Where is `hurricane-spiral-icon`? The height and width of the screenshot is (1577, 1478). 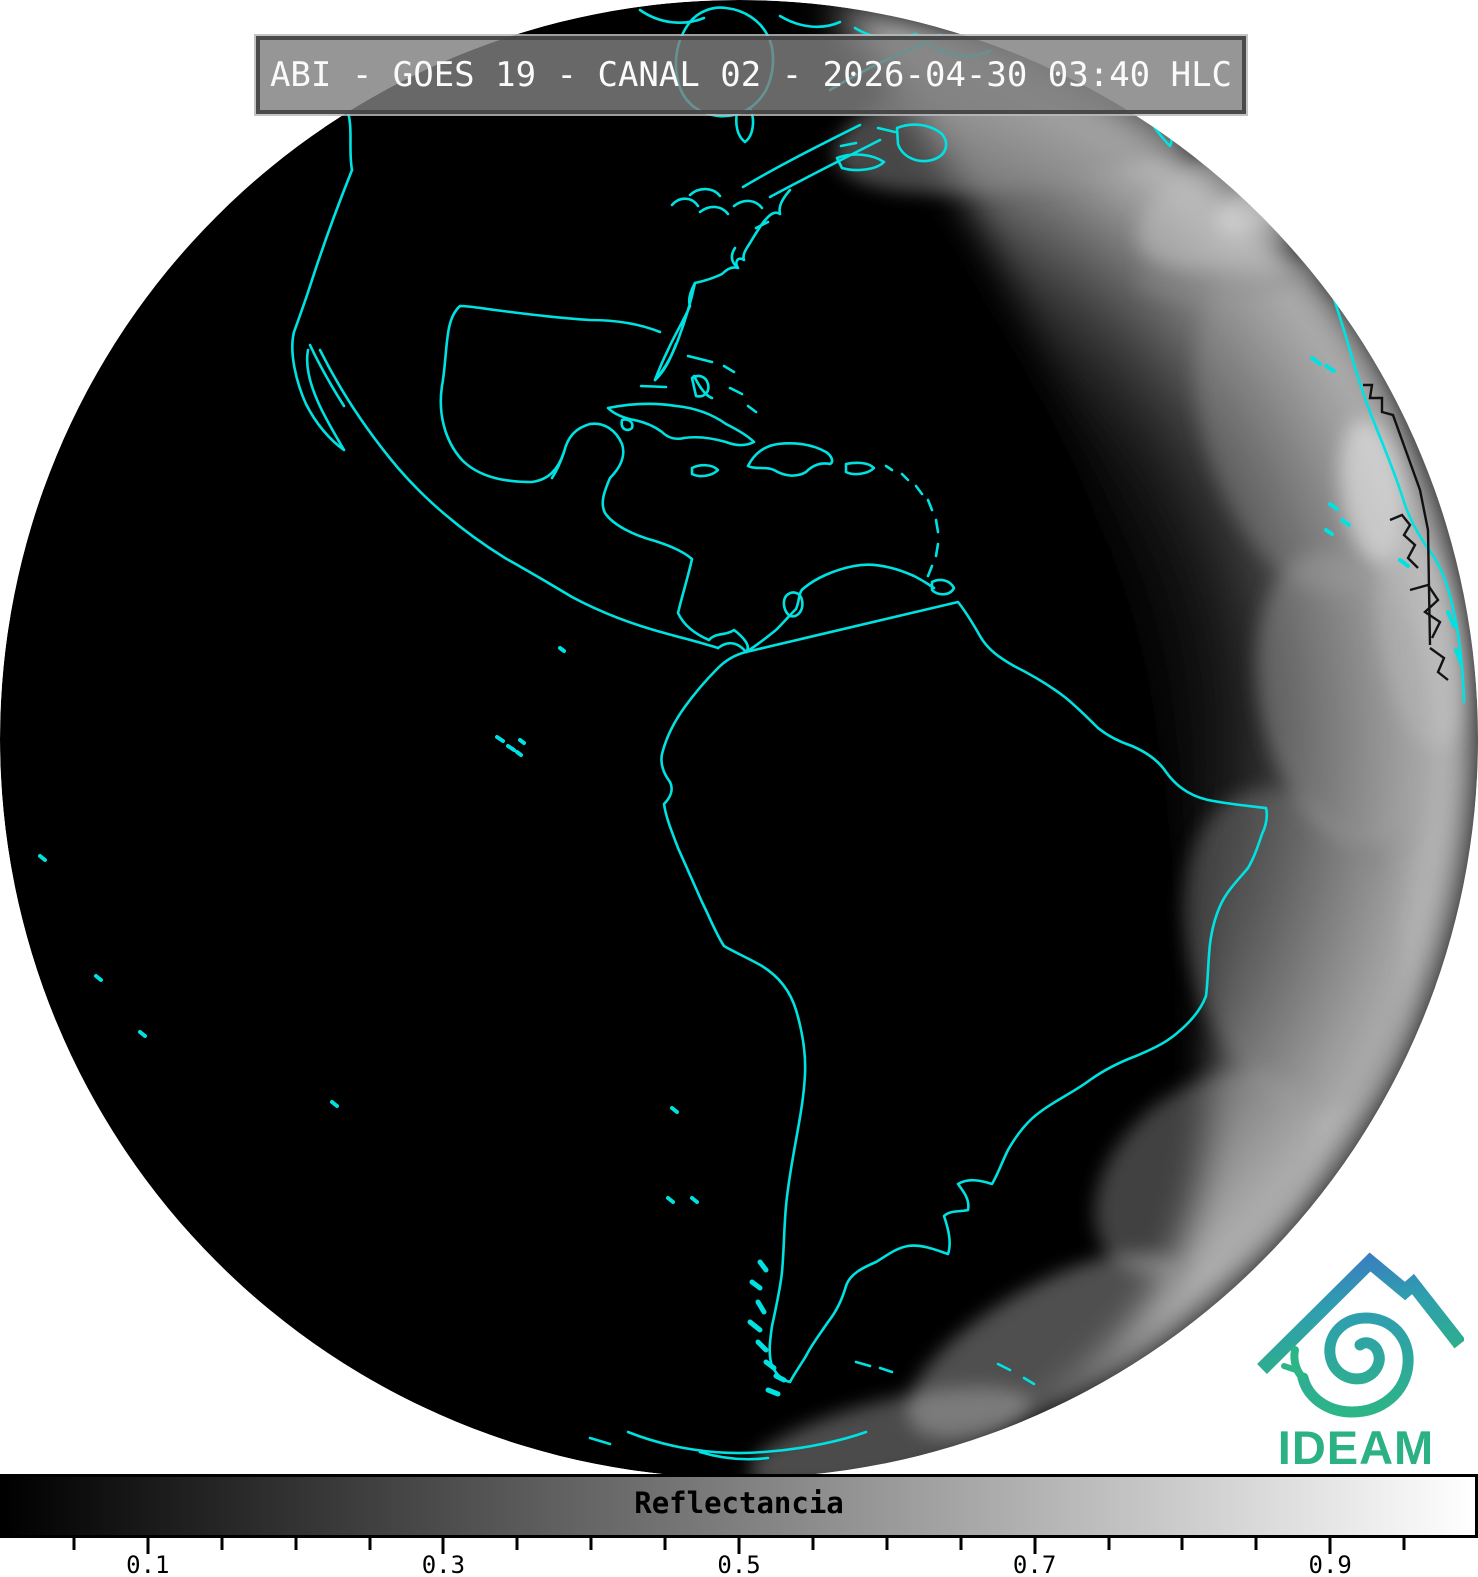
hurricane-spiral-icon is located at coordinates (1347, 1365).